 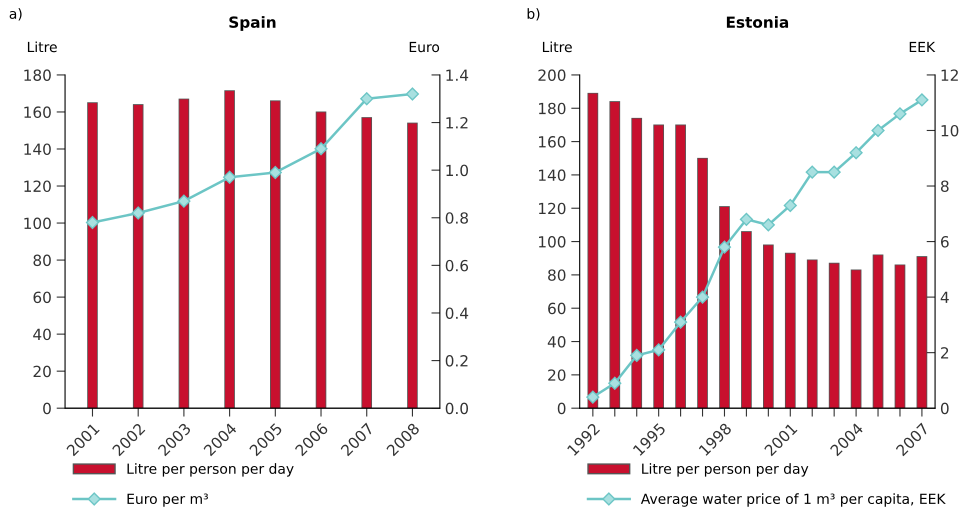 I want to click on y-tick-label: 200, so click(x=552, y=75).